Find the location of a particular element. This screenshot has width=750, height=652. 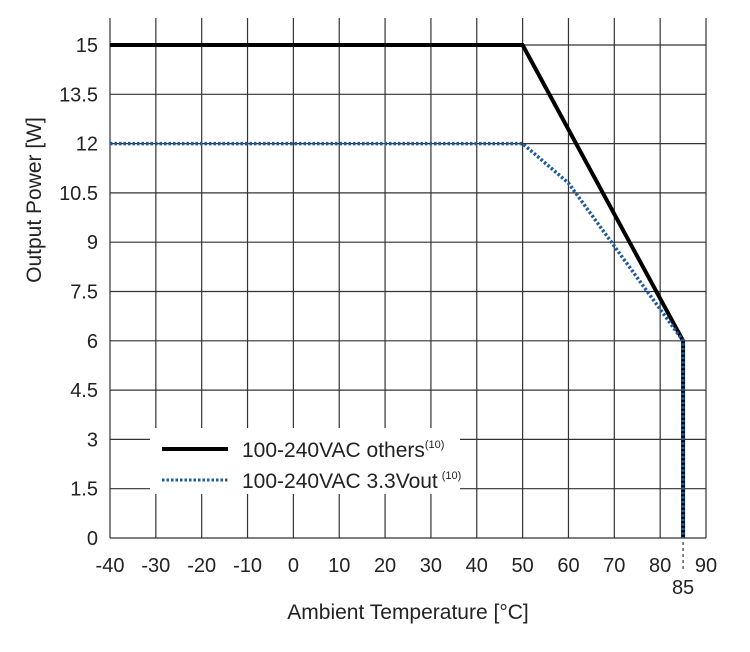

y-tick-label: 4.5 is located at coordinates (84, 391).